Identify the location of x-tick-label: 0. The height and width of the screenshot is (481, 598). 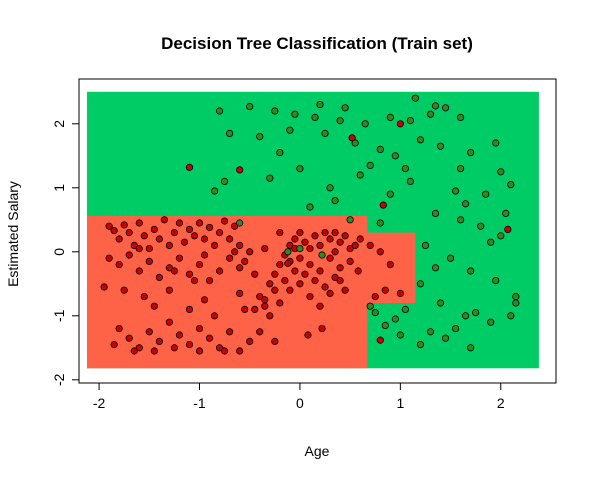
(300, 403).